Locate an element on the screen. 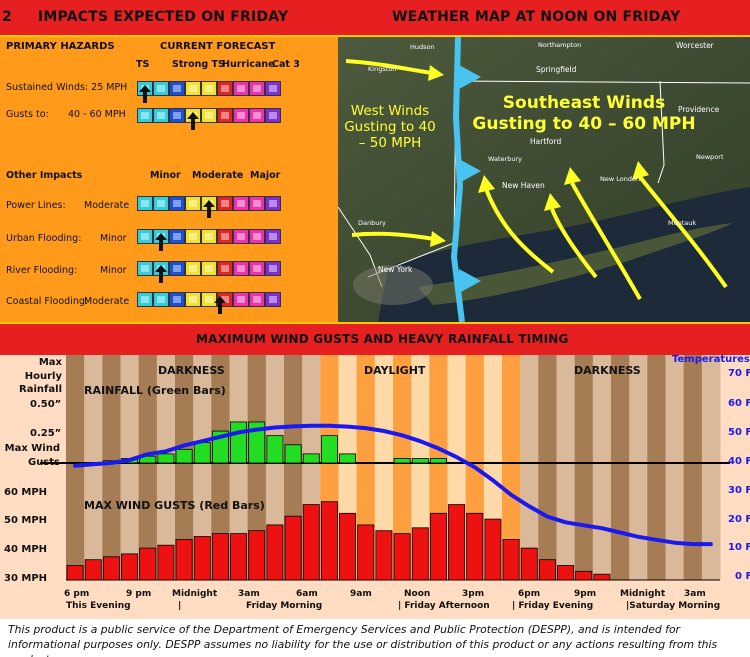 The width and height of the screenshot is (750, 657). rainfall-tick: 0.50” is located at coordinates (46, 404).